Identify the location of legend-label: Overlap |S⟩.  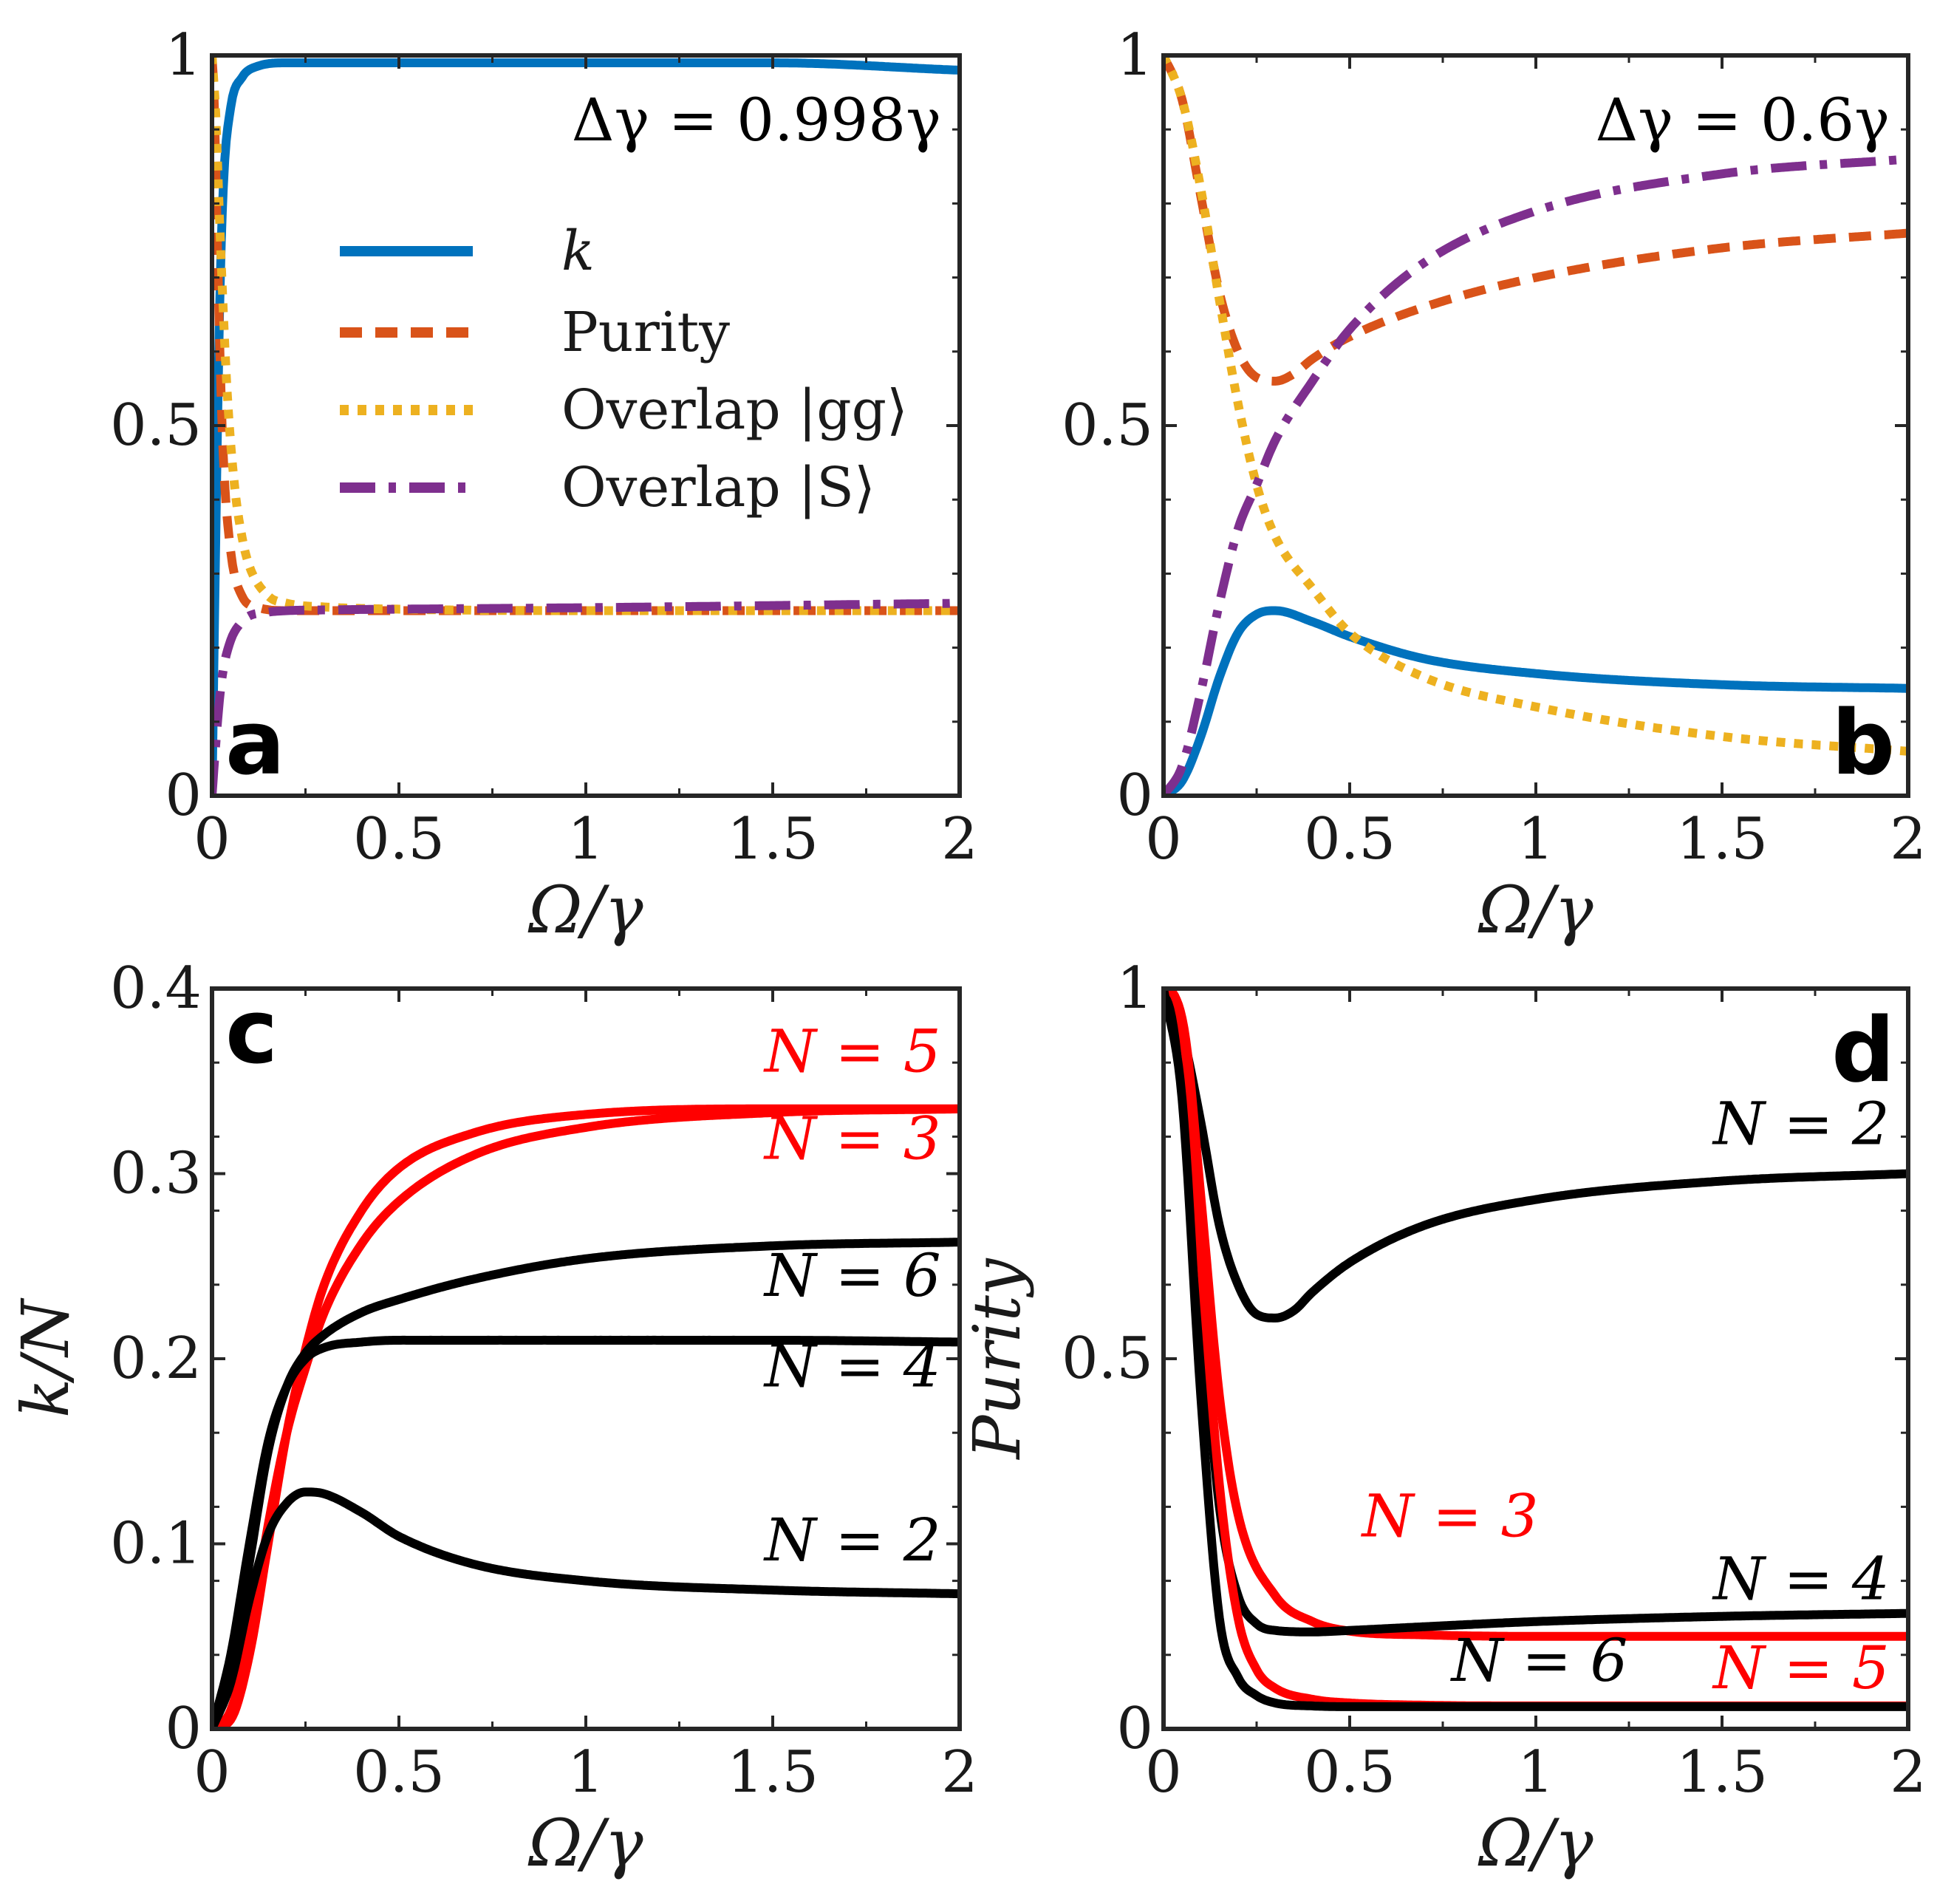
(718, 487).